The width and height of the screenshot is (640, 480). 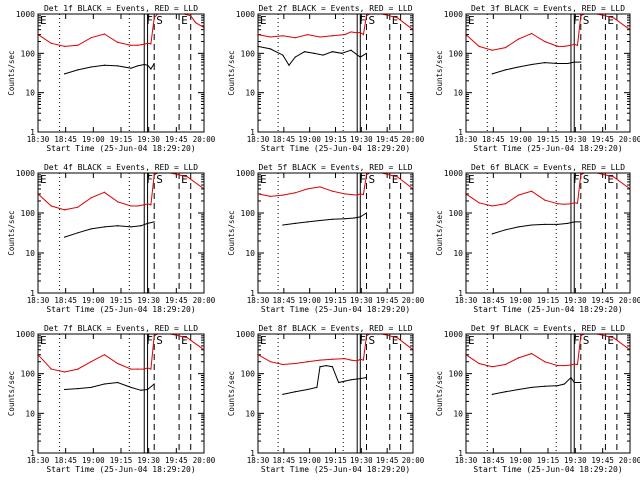 What do you see at coordinates (536, 385) in the screenshot?
I see `series-line-events` at bounding box center [536, 385].